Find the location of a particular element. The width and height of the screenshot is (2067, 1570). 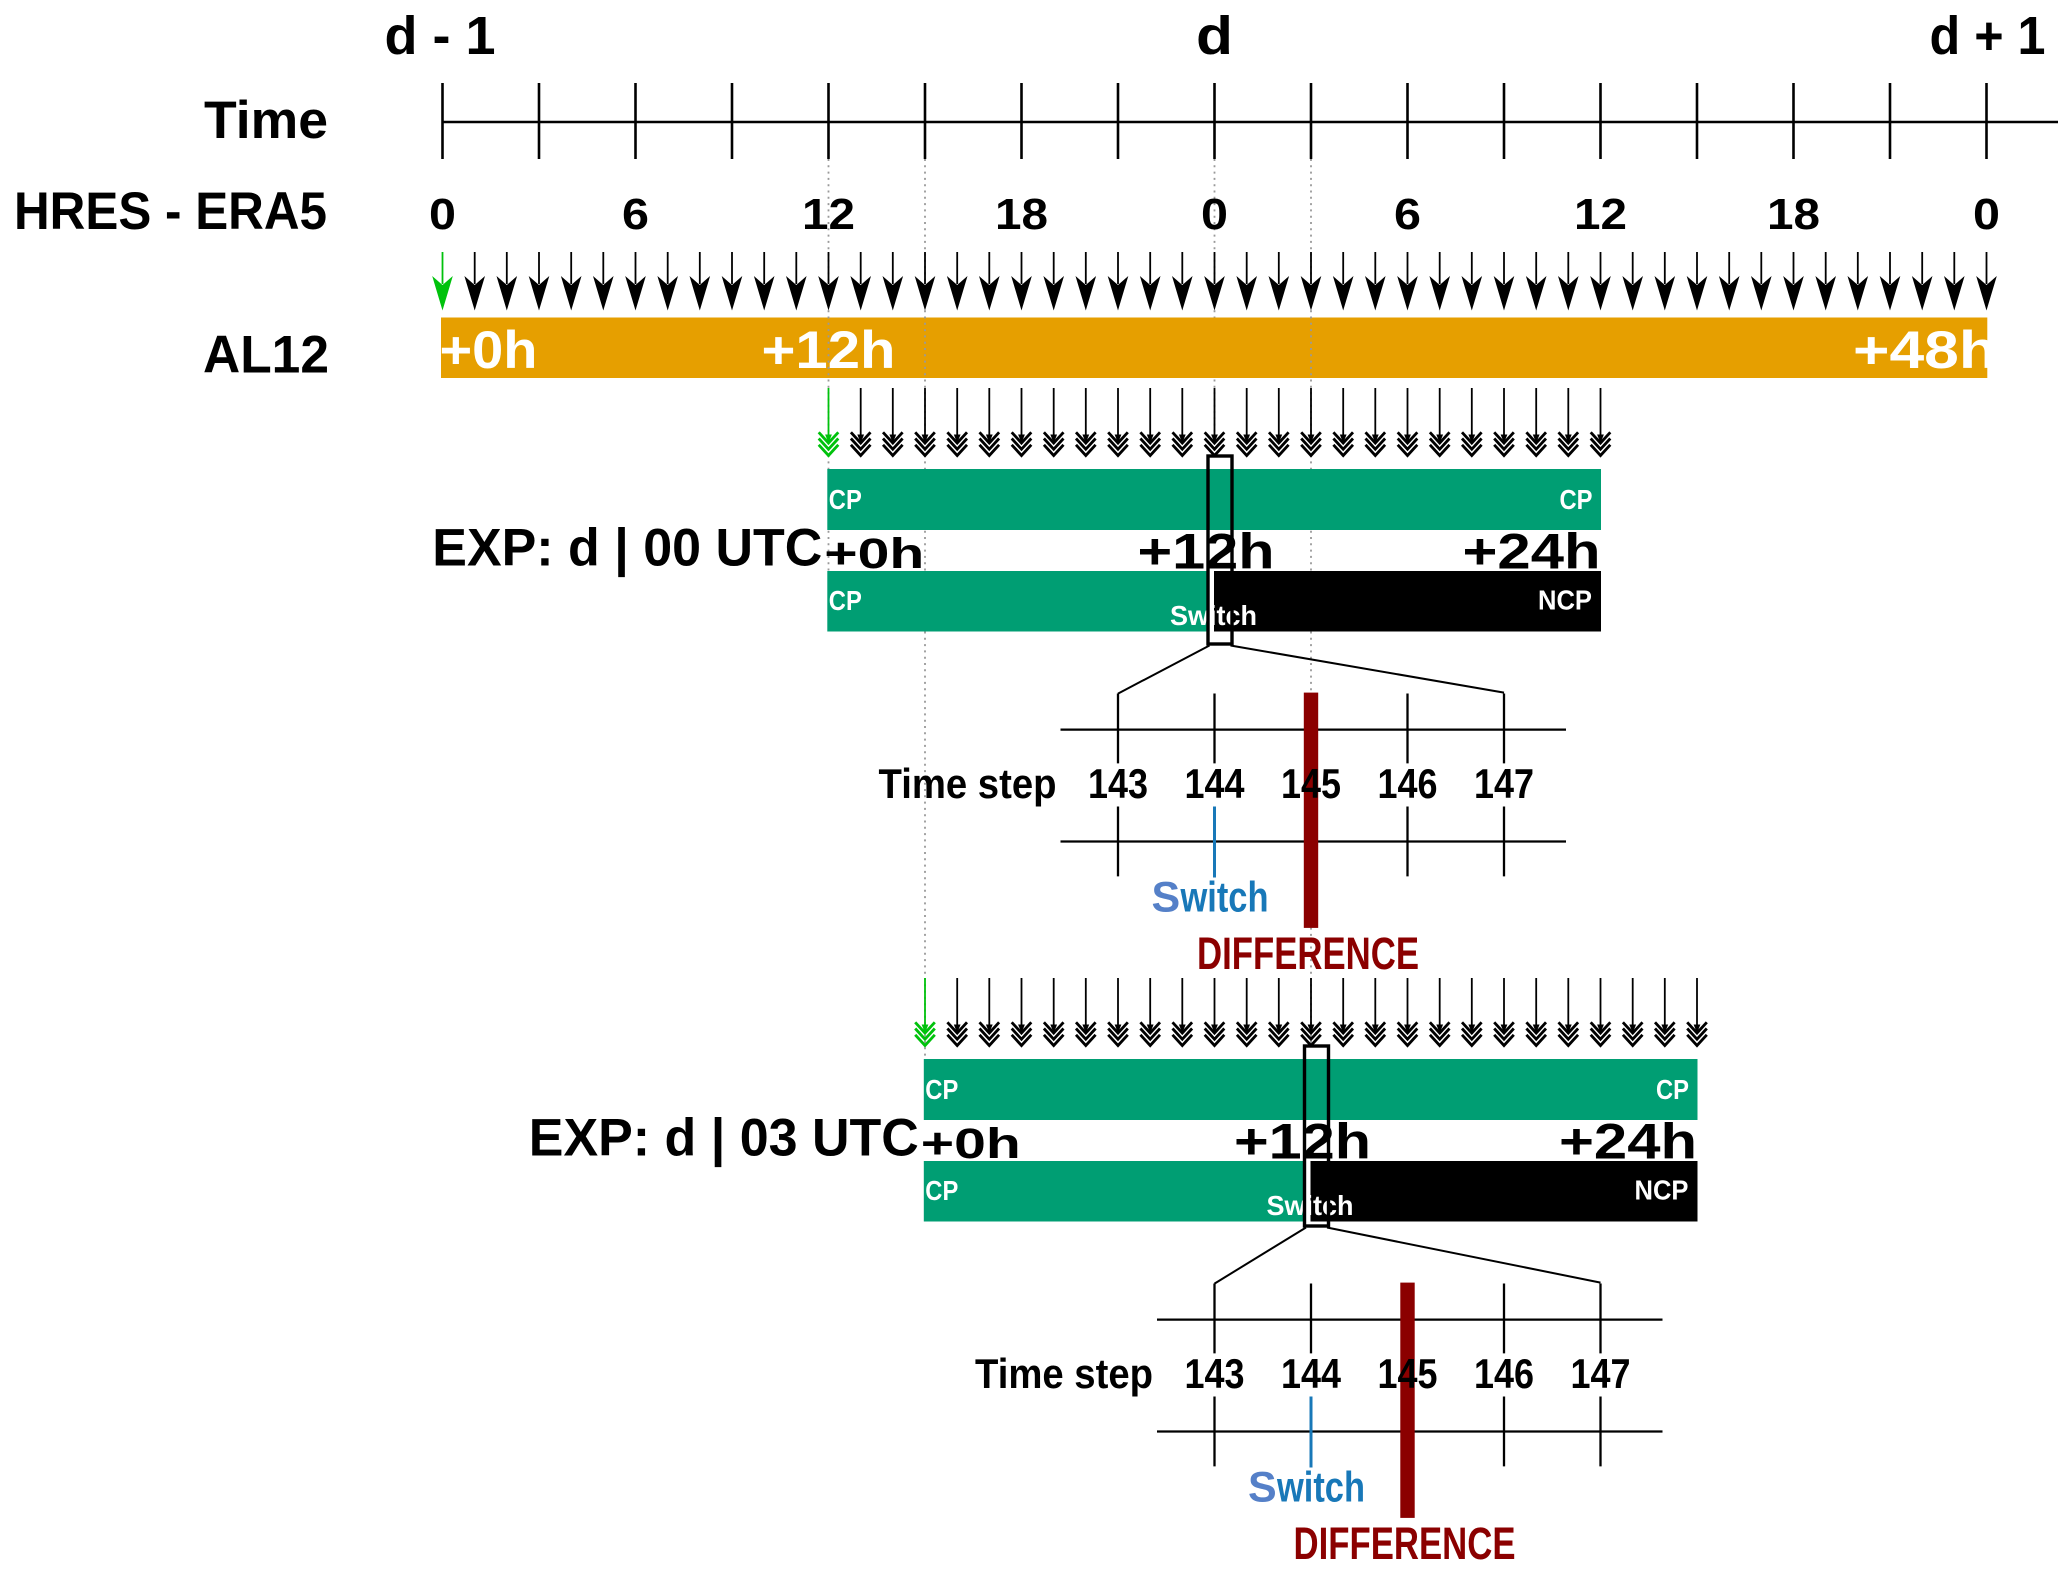

svg-text: d + 1 is located at coordinates (1988, 36).